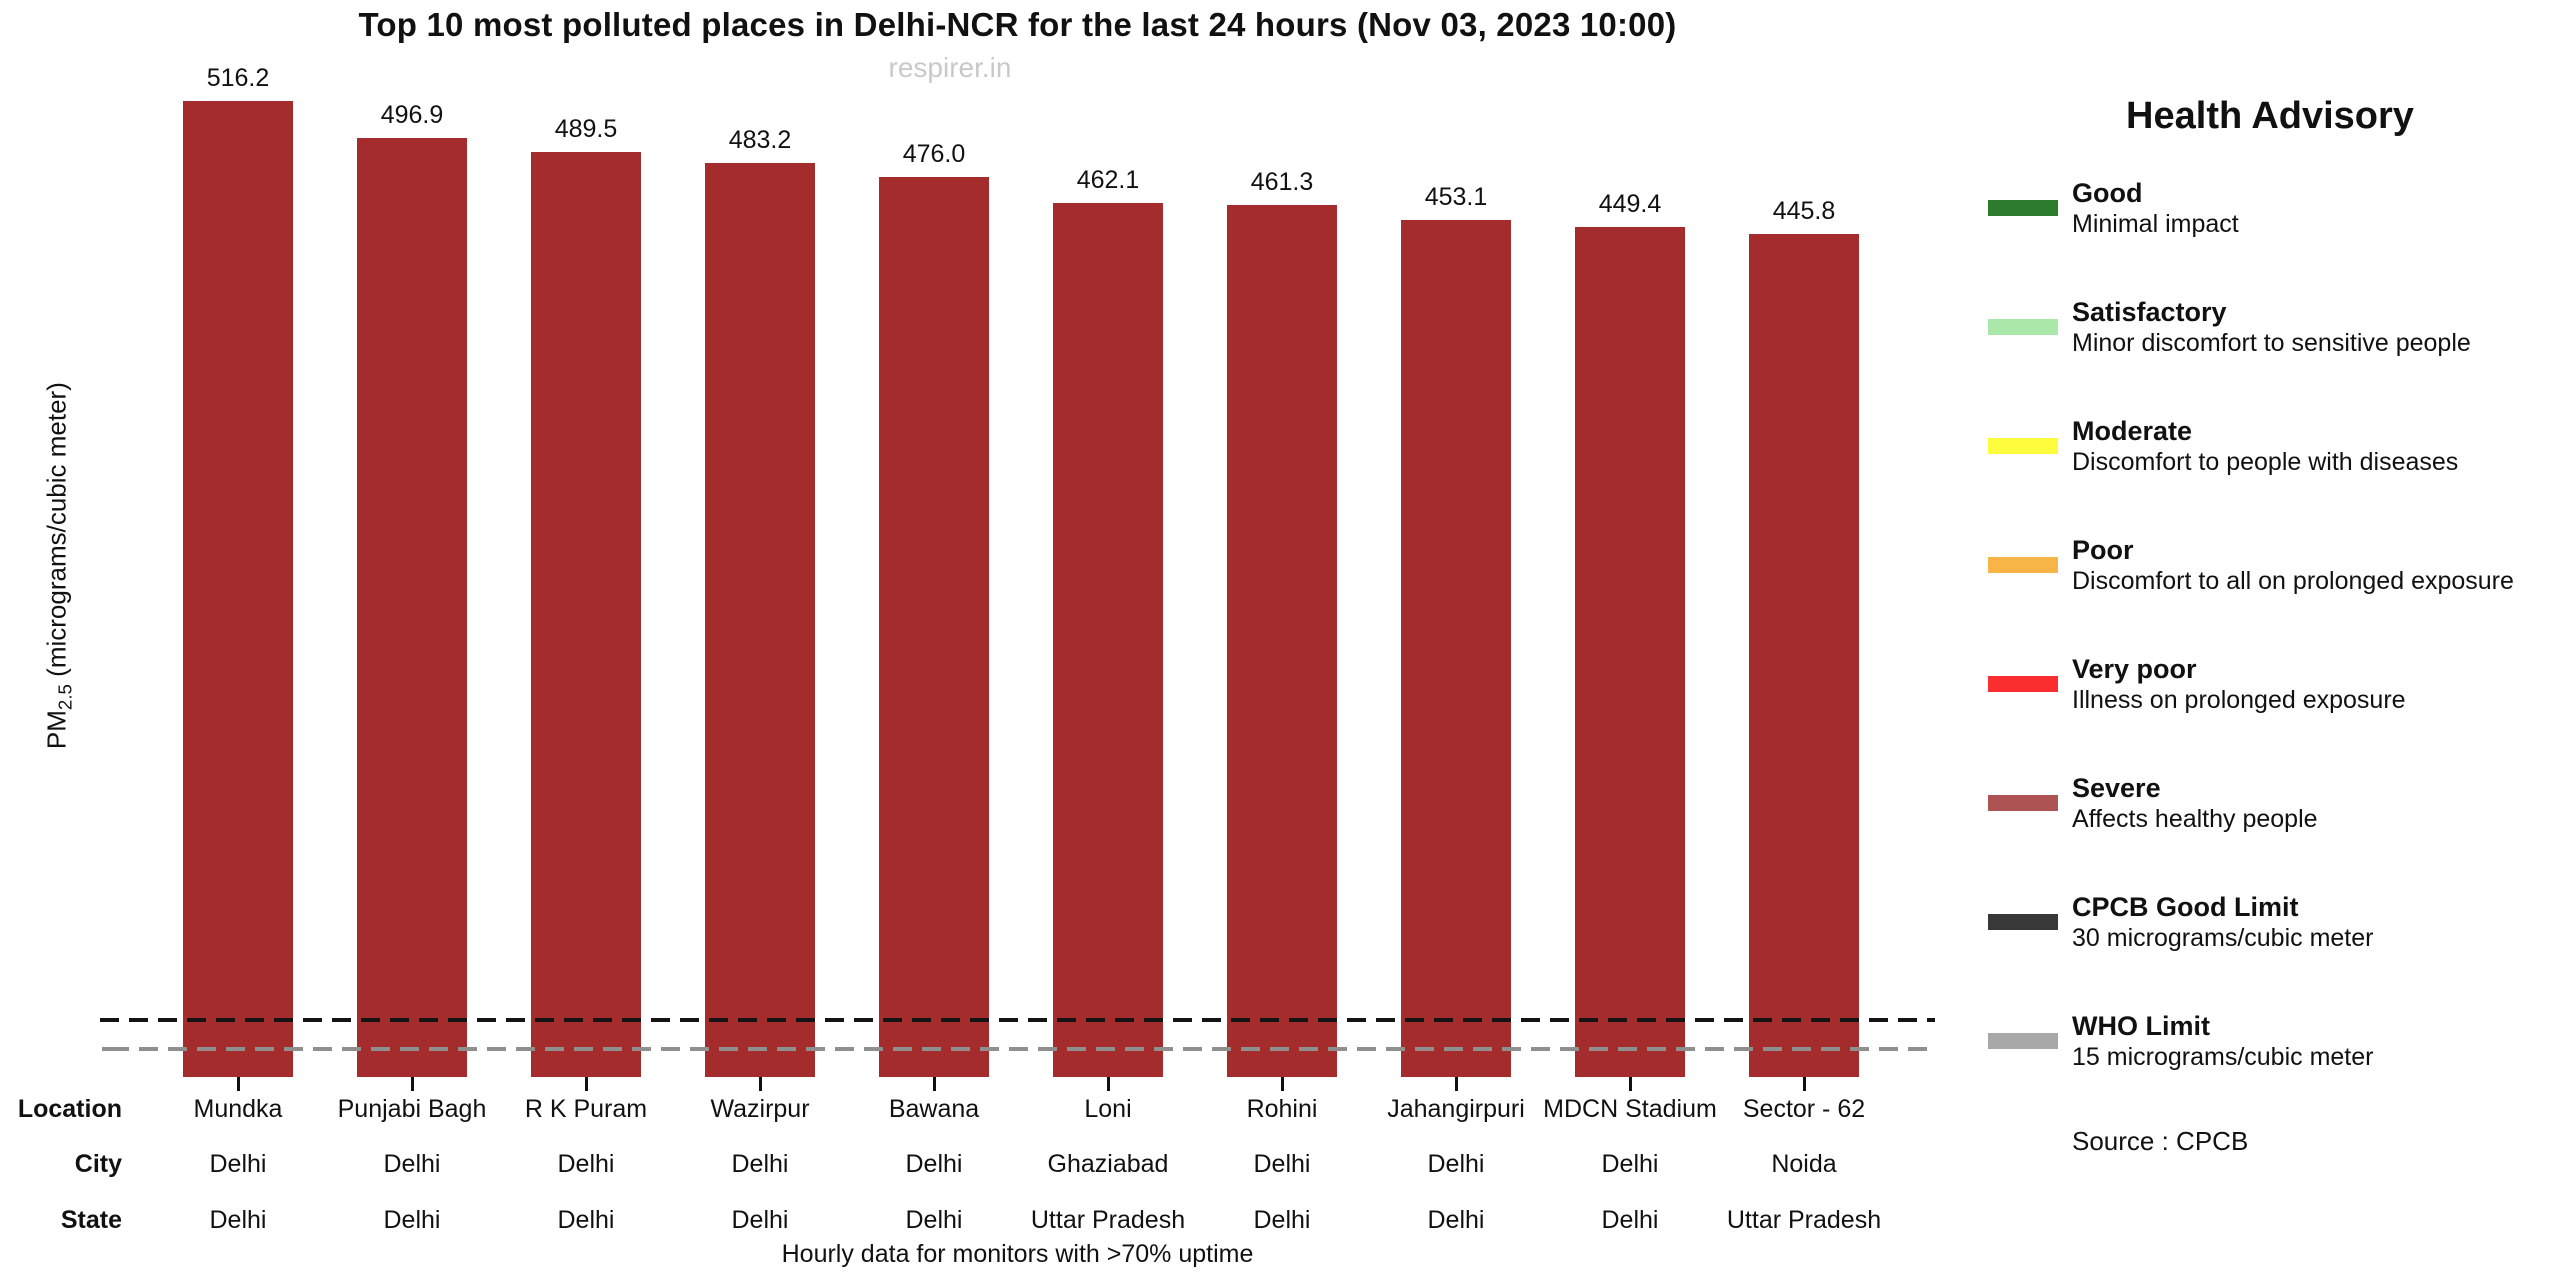 The width and height of the screenshot is (2560, 1280). I want to click on city-label-bawana: Delhi, so click(934, 1164).